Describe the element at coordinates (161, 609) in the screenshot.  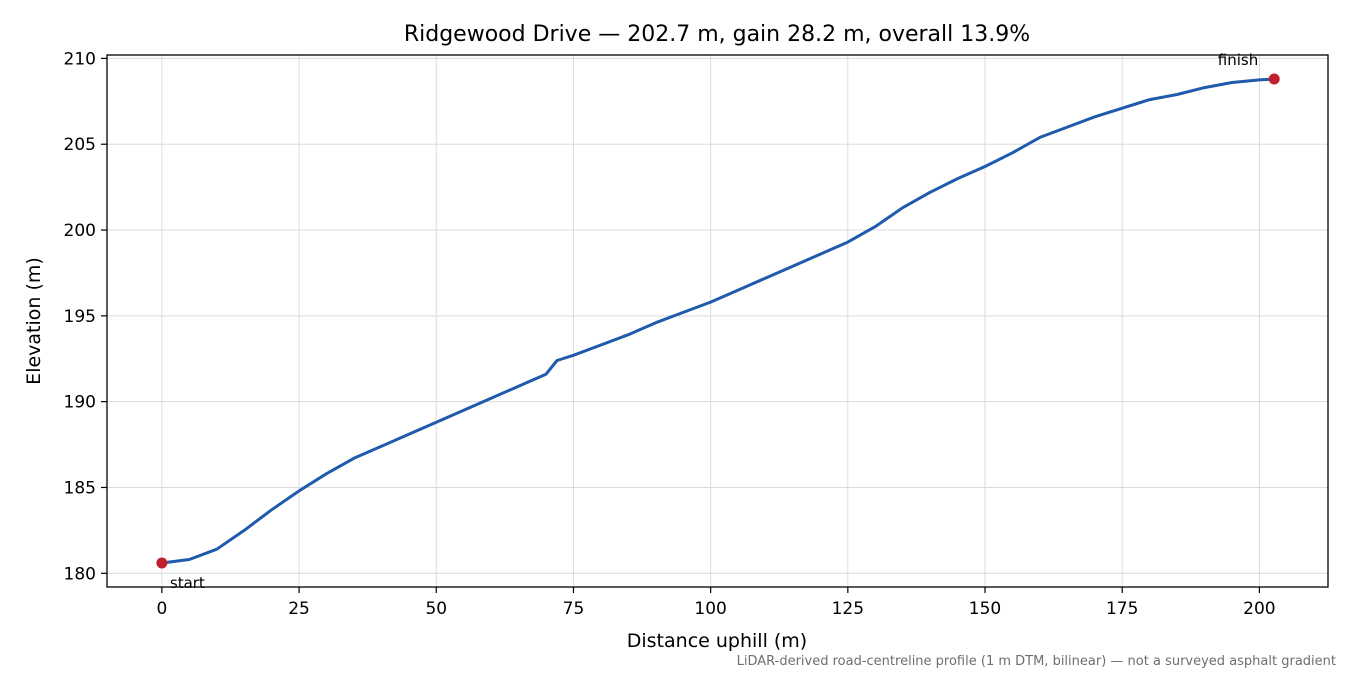
I see `x-tick-label: 0` at that location.